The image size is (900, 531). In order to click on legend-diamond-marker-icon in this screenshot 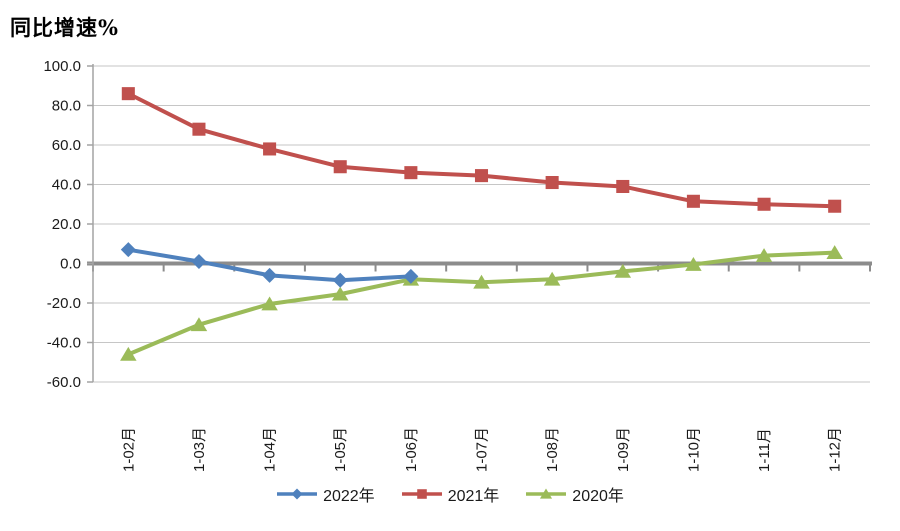, I will do `click(297, 494)`.